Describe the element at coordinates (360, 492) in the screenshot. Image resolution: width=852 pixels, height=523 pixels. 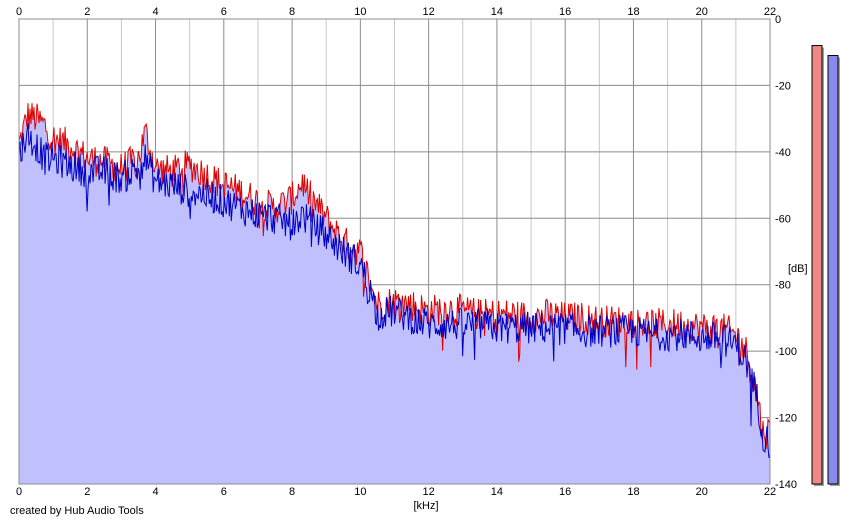
I see `x-tick-label-bottom: 10` at that location.